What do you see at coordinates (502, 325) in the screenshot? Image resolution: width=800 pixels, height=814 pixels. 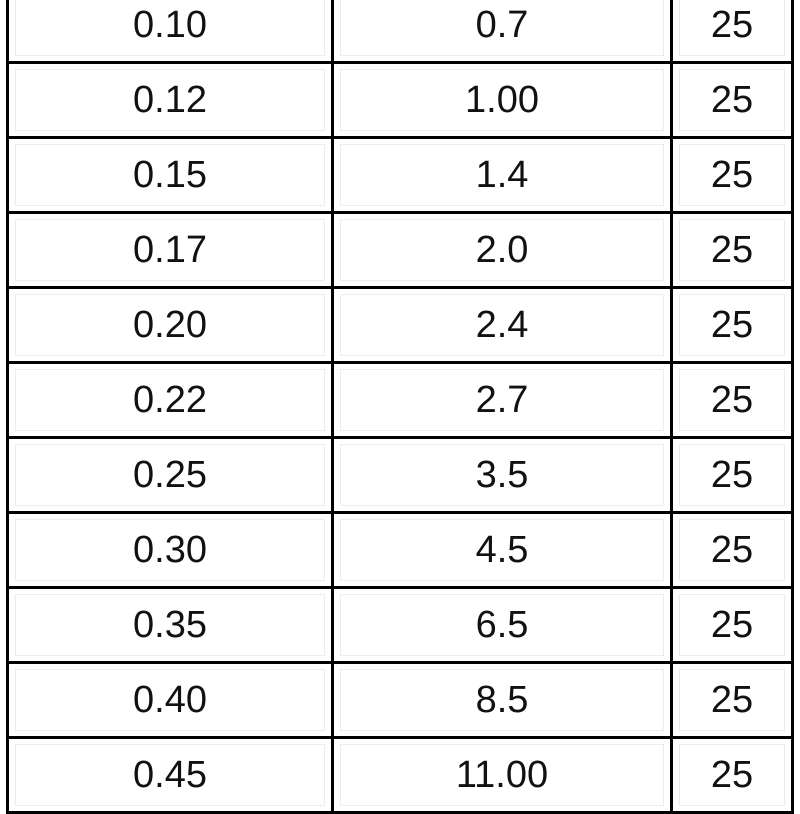 I see `table-cell: 2.4` at bounding box center [502, 325].